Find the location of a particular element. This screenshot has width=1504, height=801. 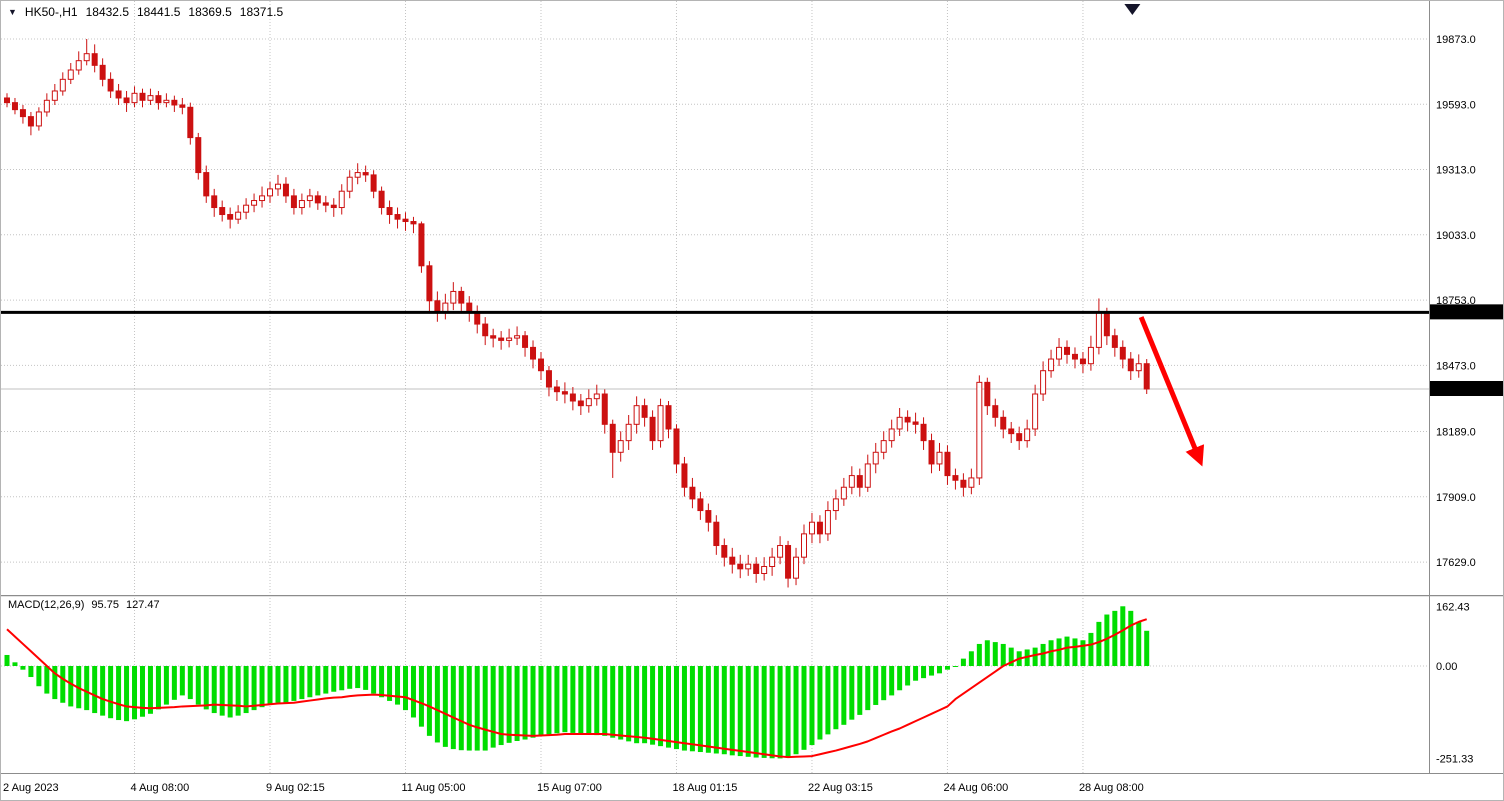

svg-text: 19593.0 is located at coordinates (1456, 105).